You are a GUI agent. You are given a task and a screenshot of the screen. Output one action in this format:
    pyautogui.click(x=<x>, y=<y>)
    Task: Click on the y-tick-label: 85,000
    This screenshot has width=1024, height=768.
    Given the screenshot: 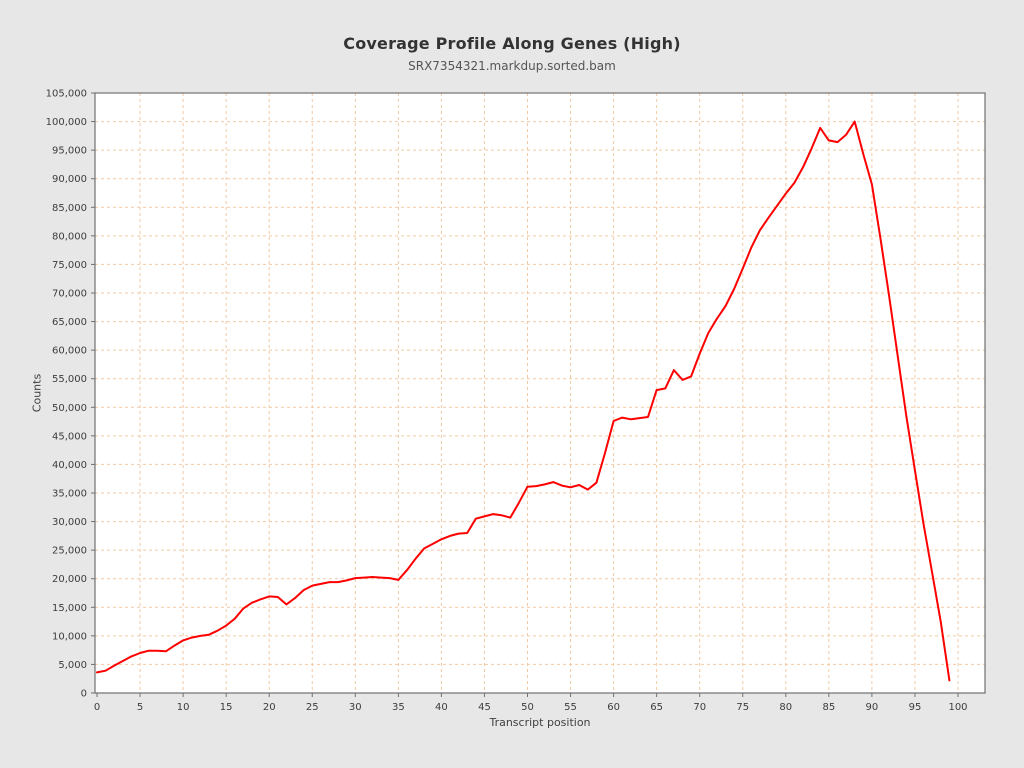 What is the action you would take?
    pyautogui.click(x=69, y=208)
    